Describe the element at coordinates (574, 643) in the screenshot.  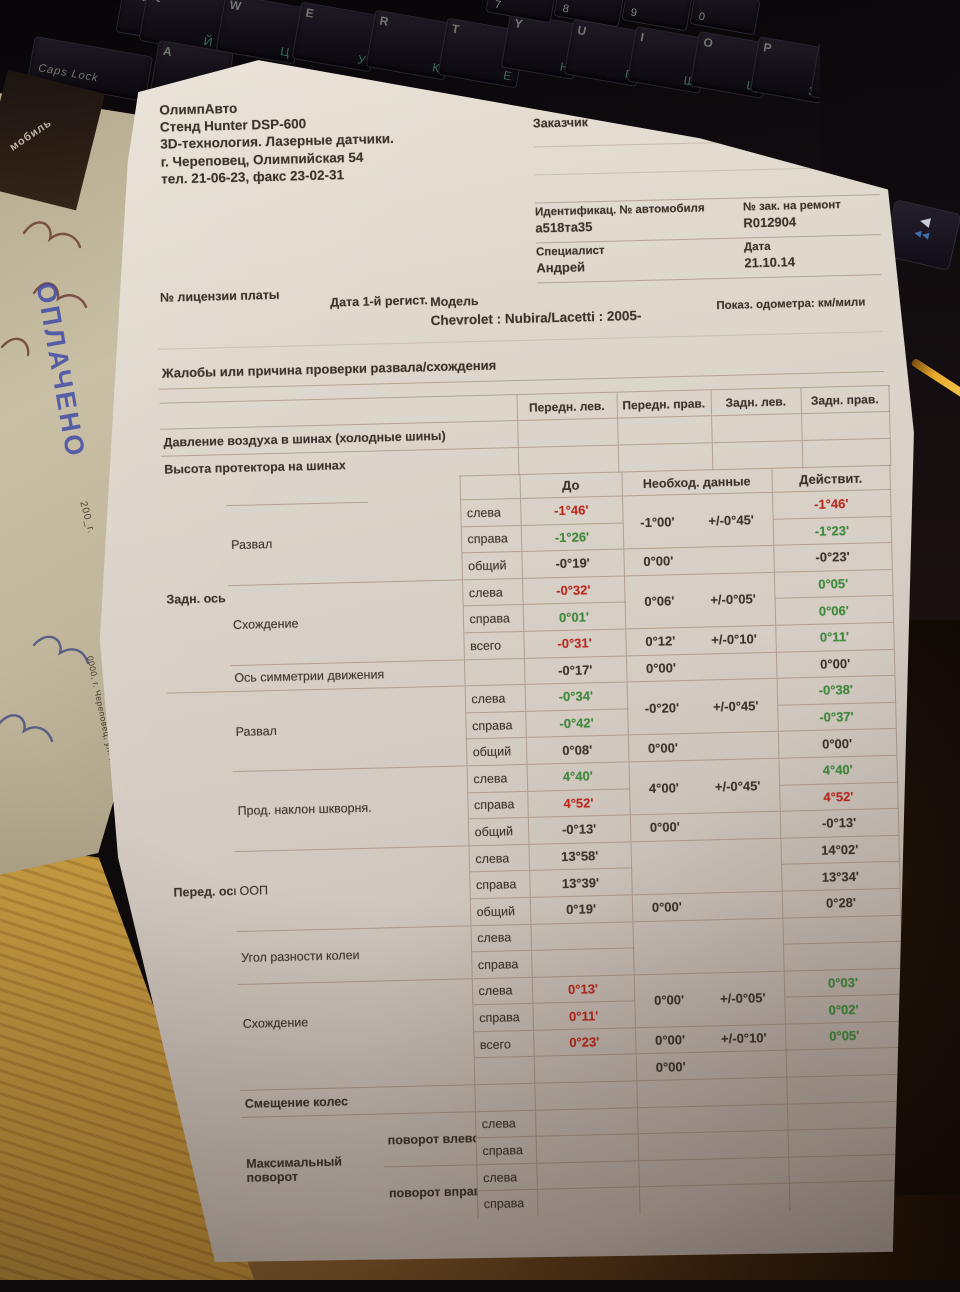
I see `value-cell: -0°31'` at that location.